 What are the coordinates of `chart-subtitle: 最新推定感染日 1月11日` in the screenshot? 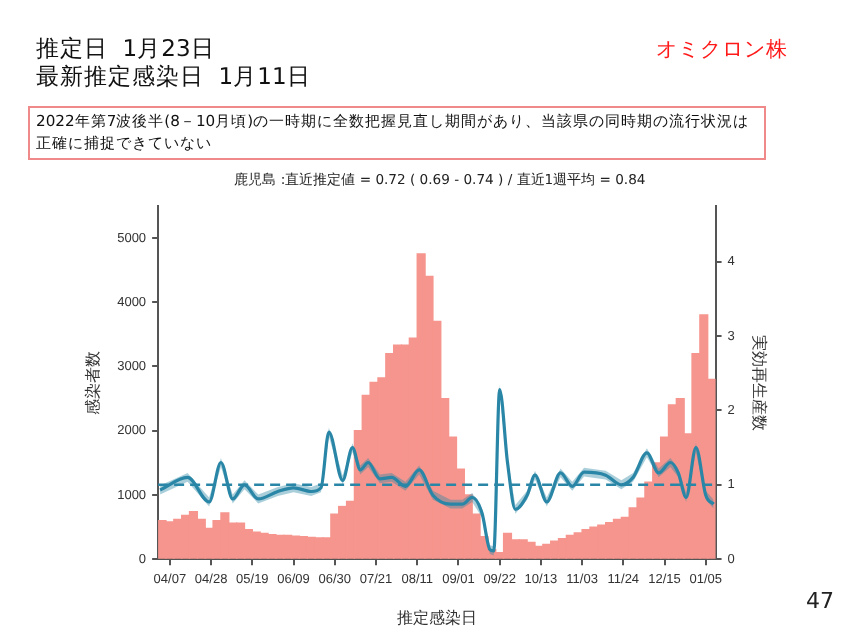 It's located at (173, 77).